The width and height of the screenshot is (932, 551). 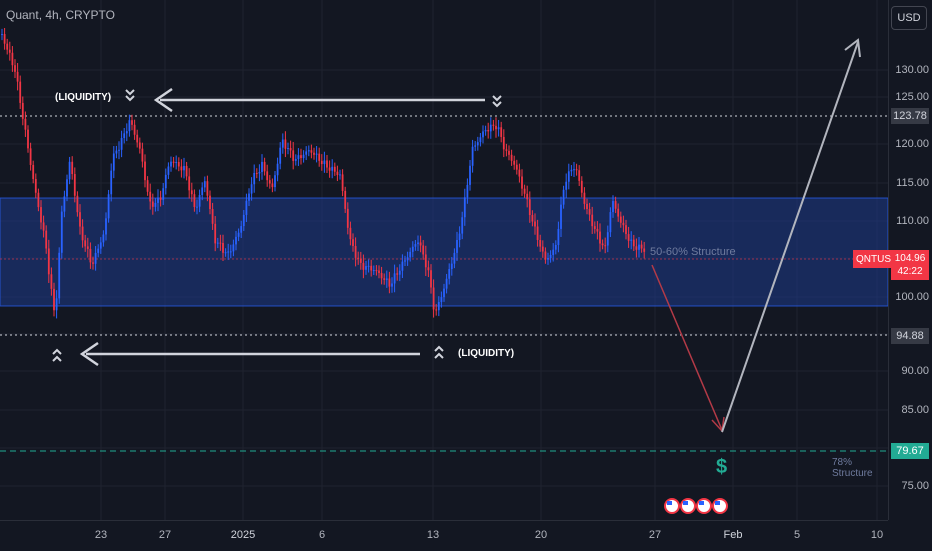 What do you see at coordinates (912, 144) in the screenshot?
I see `price-tick-label: 120.00` at bounding box center [912, 144].